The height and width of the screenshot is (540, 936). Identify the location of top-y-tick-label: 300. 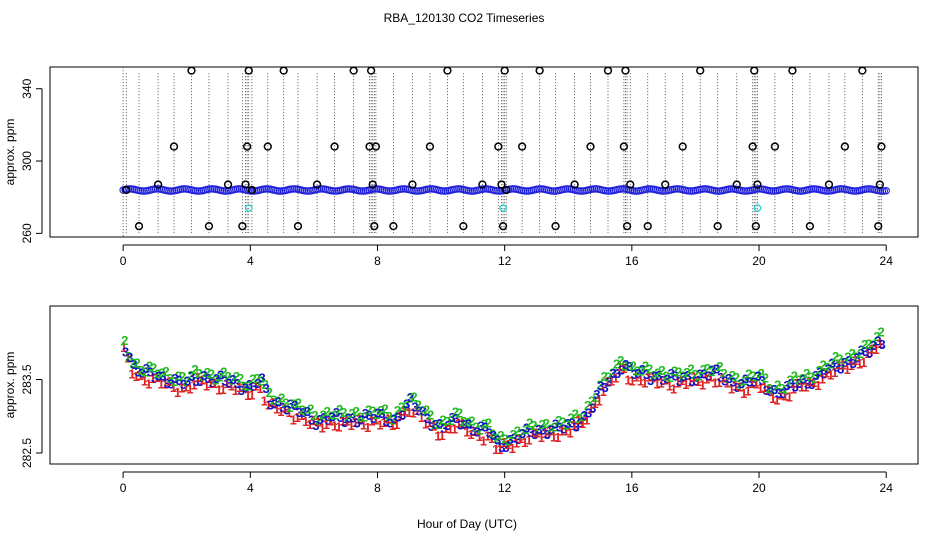
(27, 161).